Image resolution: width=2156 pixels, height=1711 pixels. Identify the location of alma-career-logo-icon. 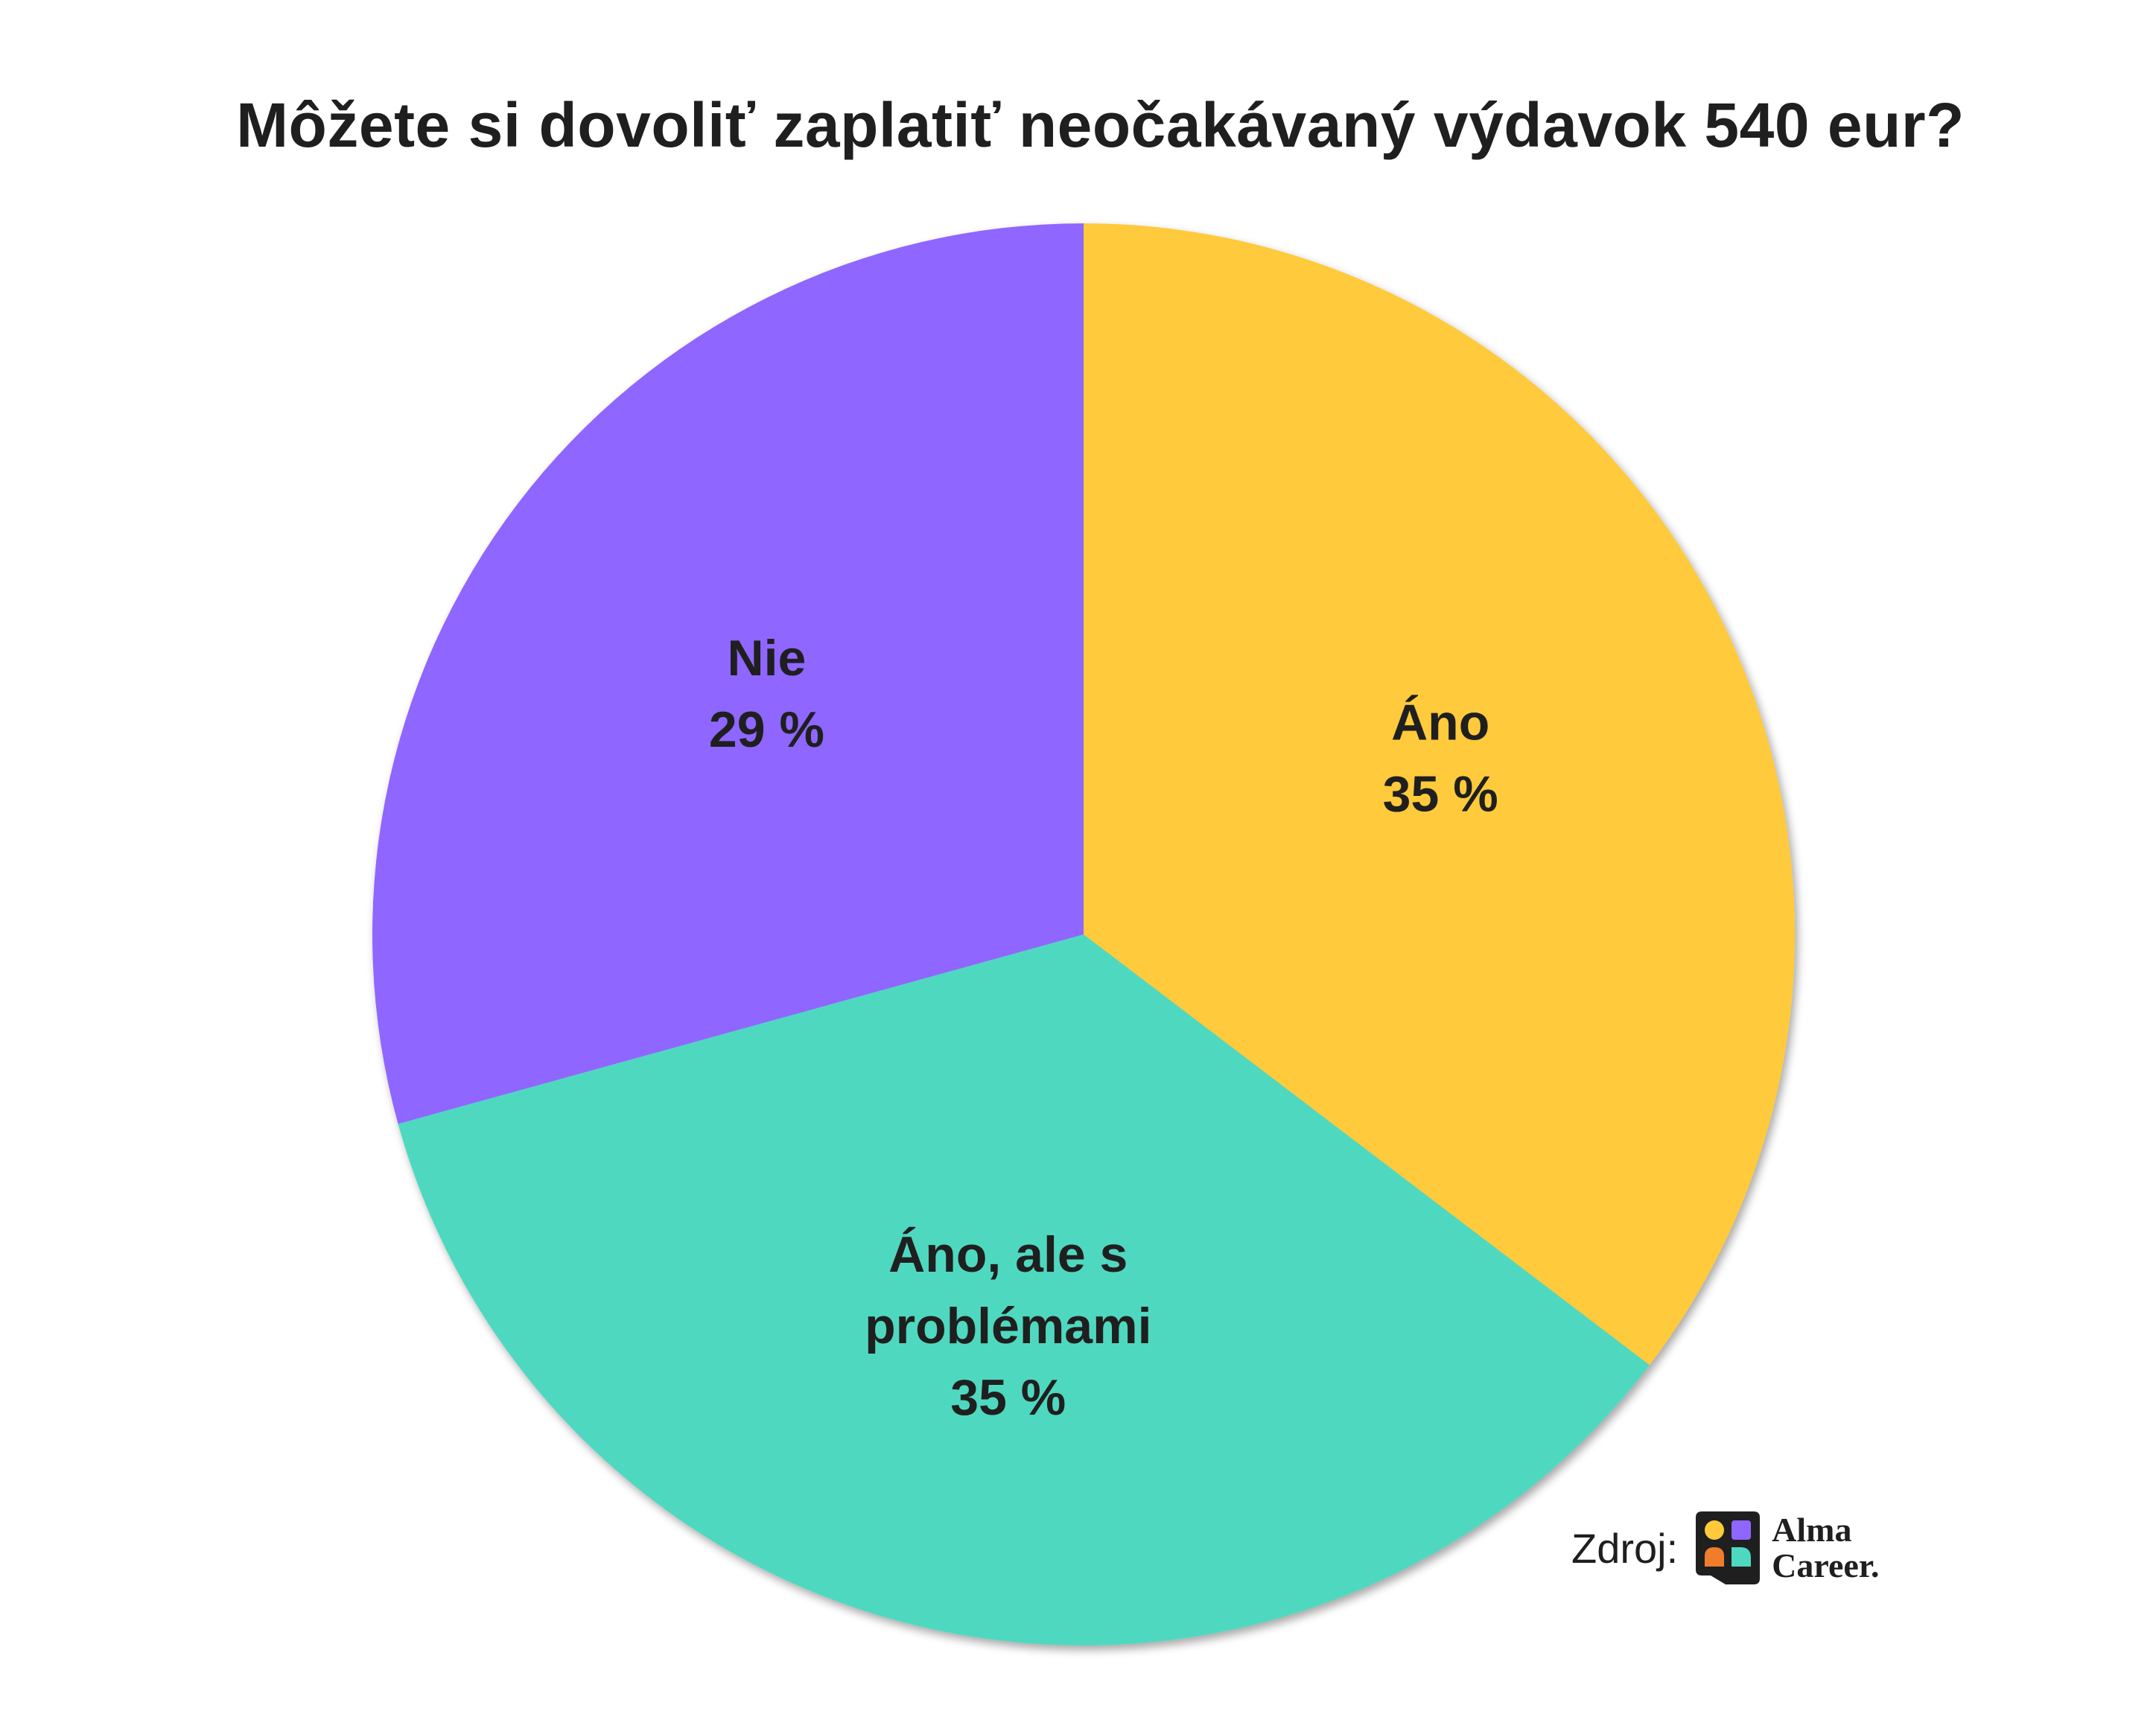
(1728, 1547).